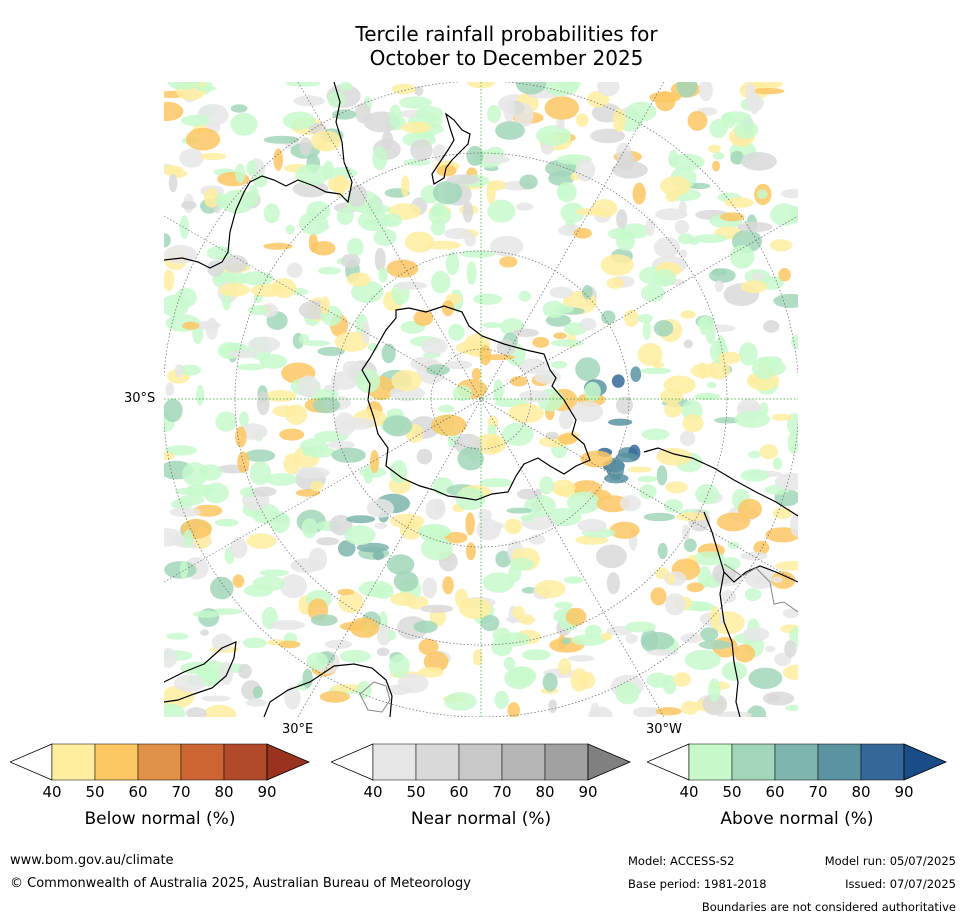  I want to click on below-tick-label: 90, so click(267, 792).